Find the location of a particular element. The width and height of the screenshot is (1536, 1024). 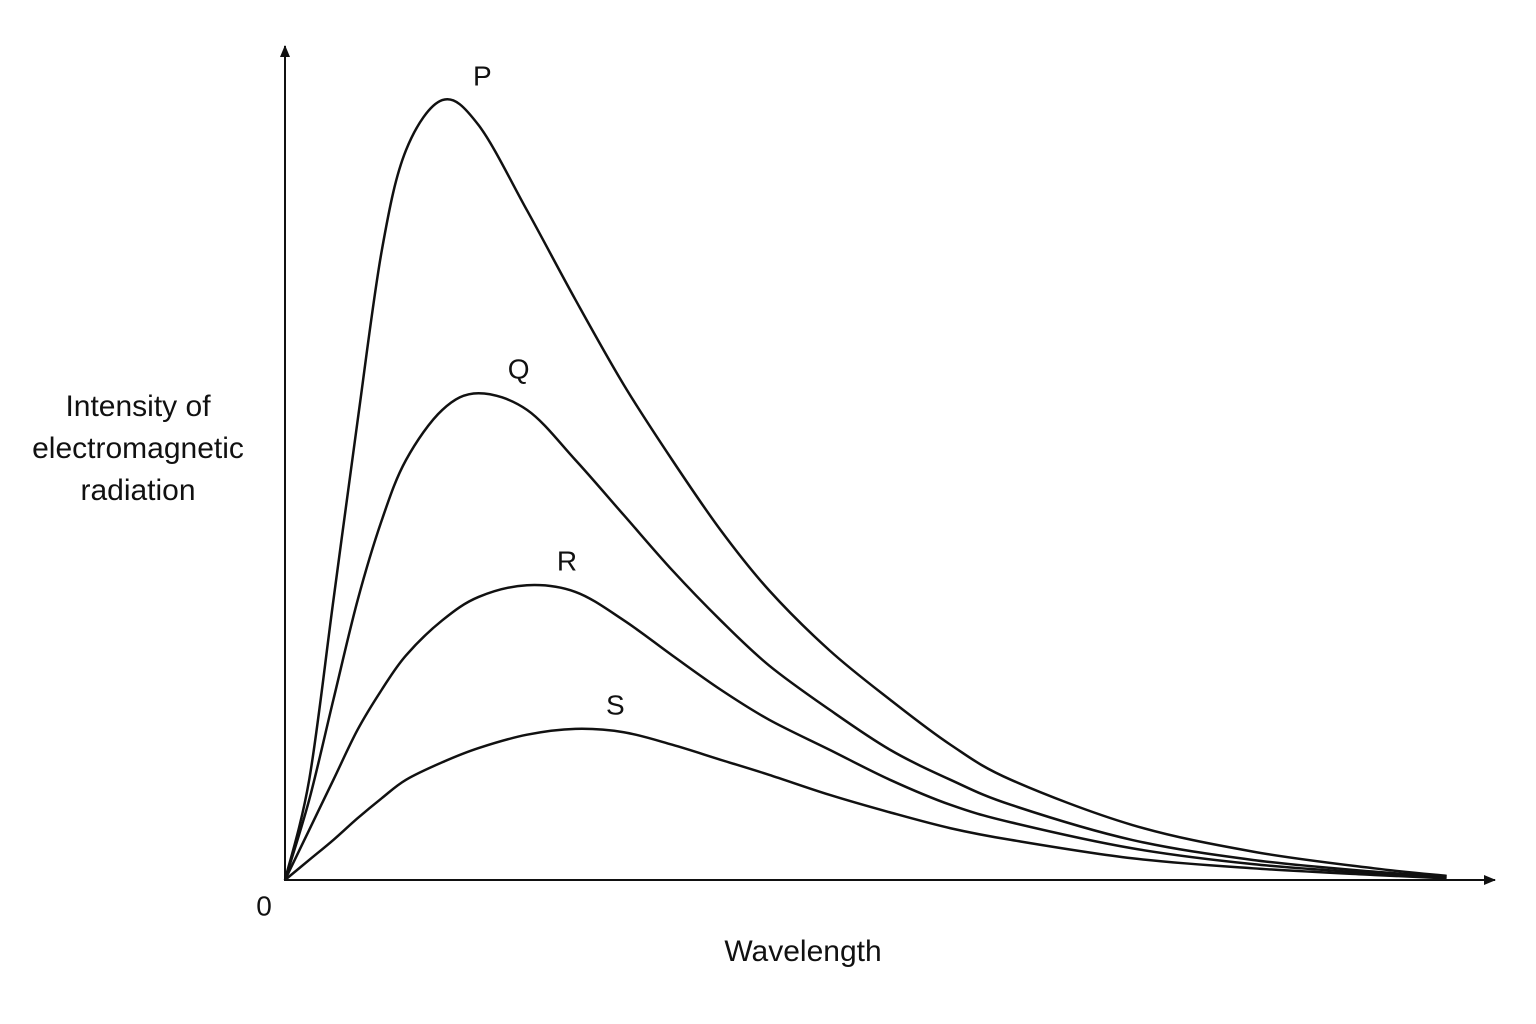

curve-label: S is located at coordinates (615, 704).